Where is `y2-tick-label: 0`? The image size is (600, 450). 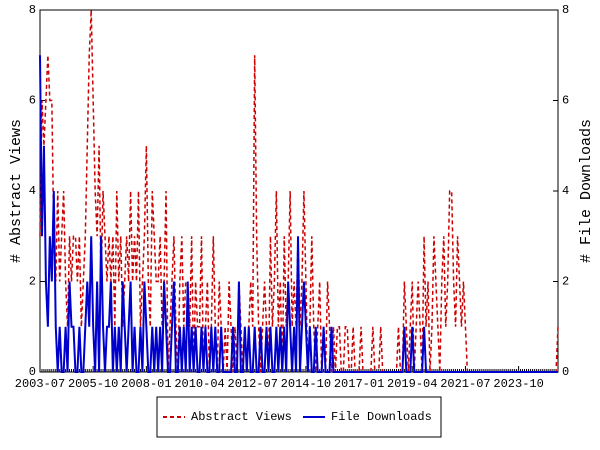
y2-tick-label: 0 is located at coordinates (565, 372).